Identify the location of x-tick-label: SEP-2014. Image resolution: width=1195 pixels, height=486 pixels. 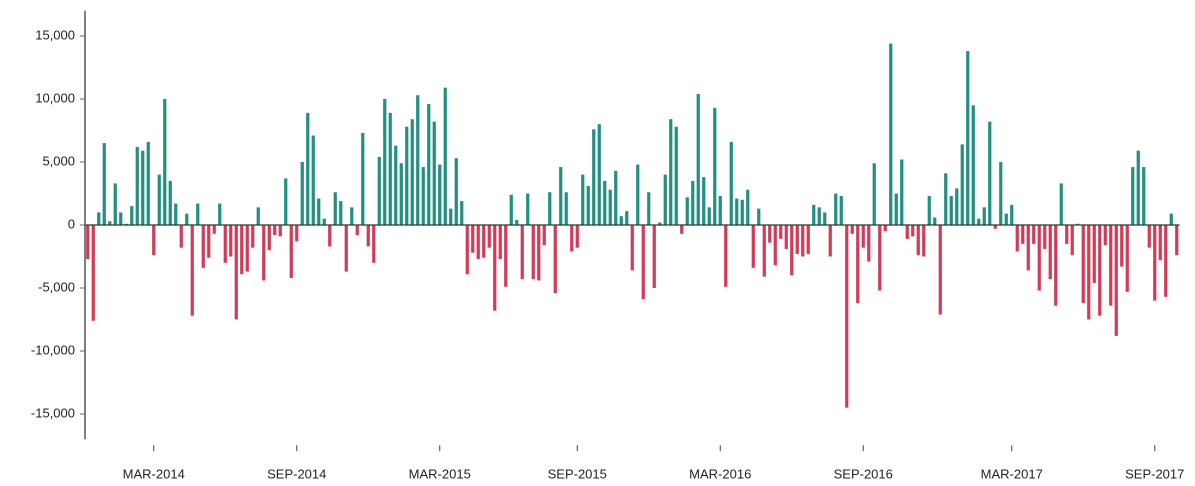
(296, 474).